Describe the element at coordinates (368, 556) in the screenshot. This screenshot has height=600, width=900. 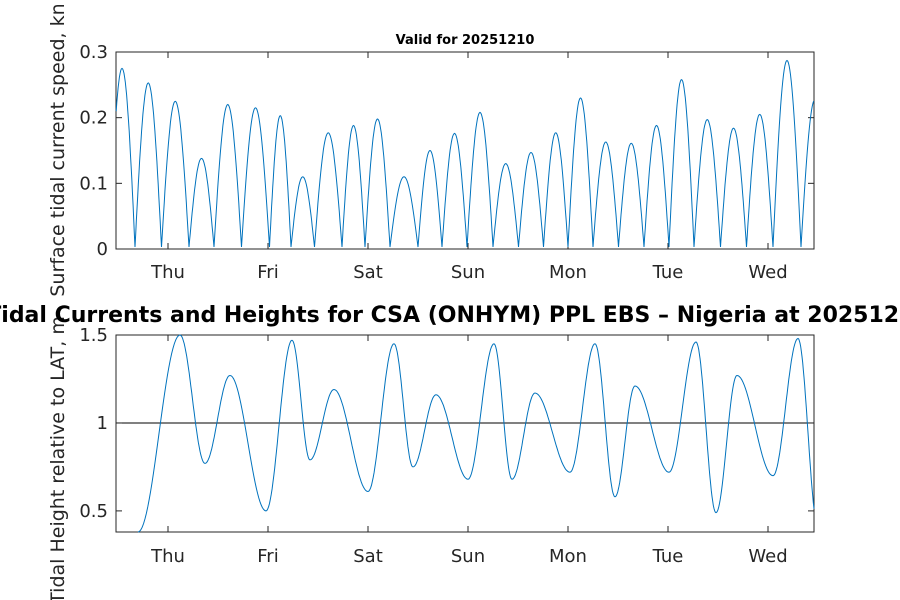
I see `tidal-height-xtick-label-sat: Sat` at that location.